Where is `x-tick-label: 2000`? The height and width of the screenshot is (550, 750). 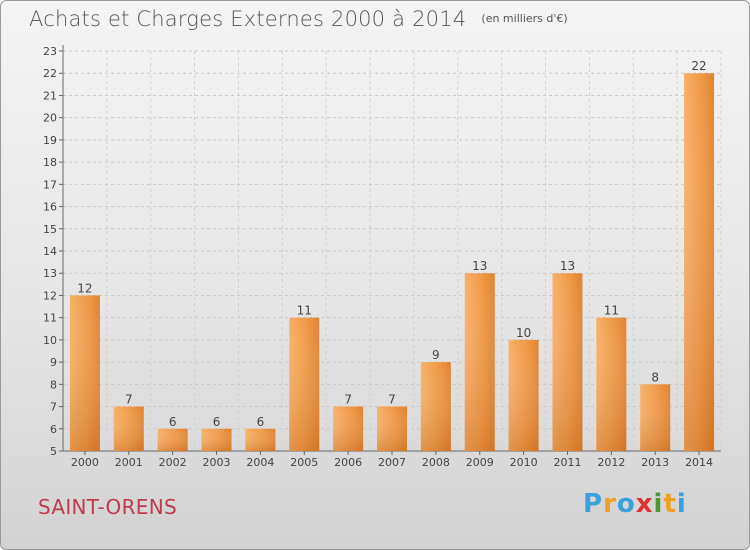 x-tick-label: 2000 is located at coordinates (85, 462).